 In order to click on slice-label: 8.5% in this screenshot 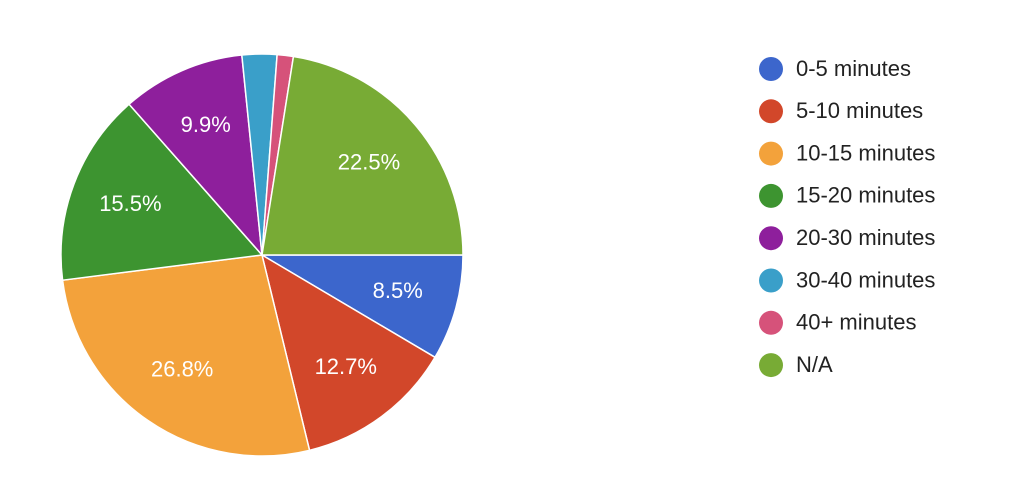, I will do `click(398, 290)`.